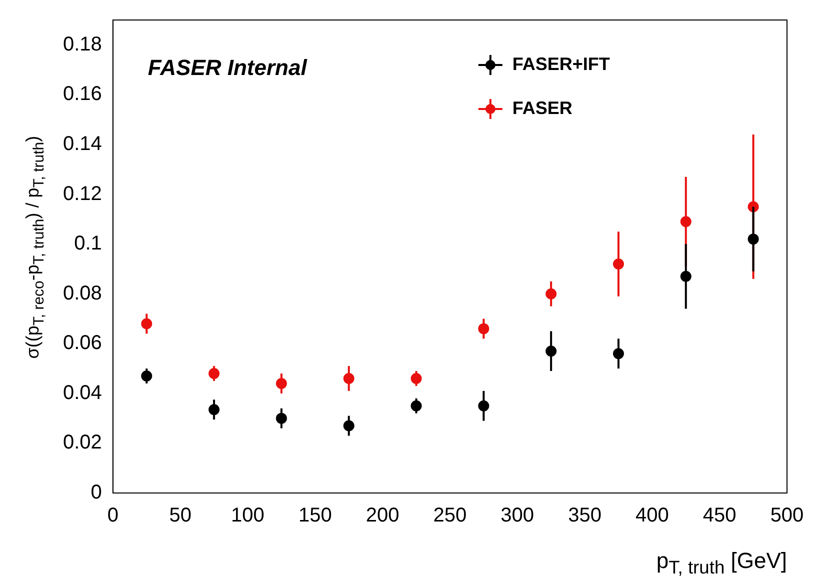  What do you see at coordinates (82, 44) in the screenshot?
I see `y-tick-label: 0.18` at bounding box center [82, 44].